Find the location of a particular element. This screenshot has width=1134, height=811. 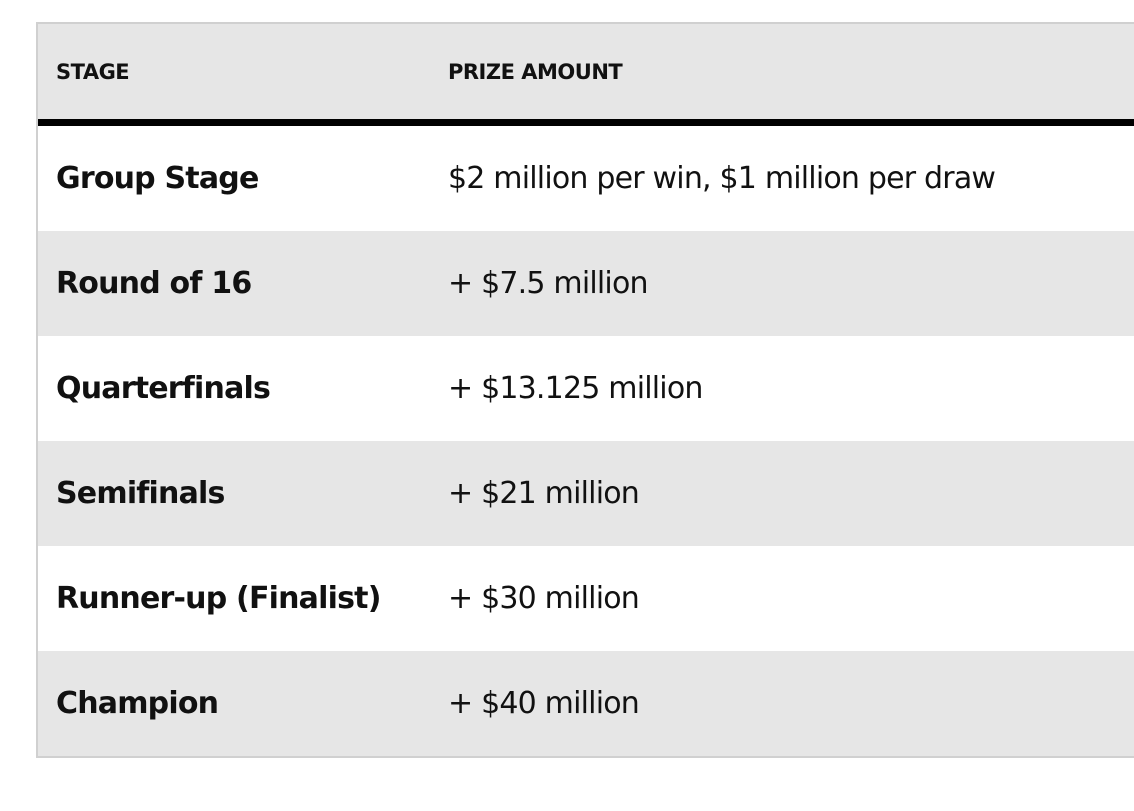

table-row: Round of 16 + $7.5 million is located at coordinates (586, 283).